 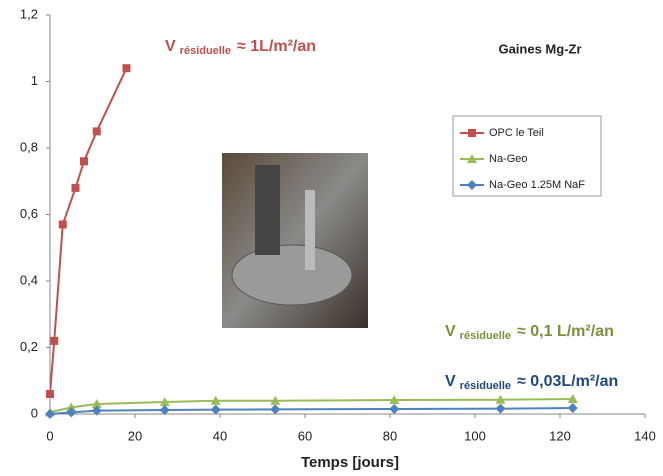 I want to click on y-tick-label: 1,2, so click(x=29, y=13).